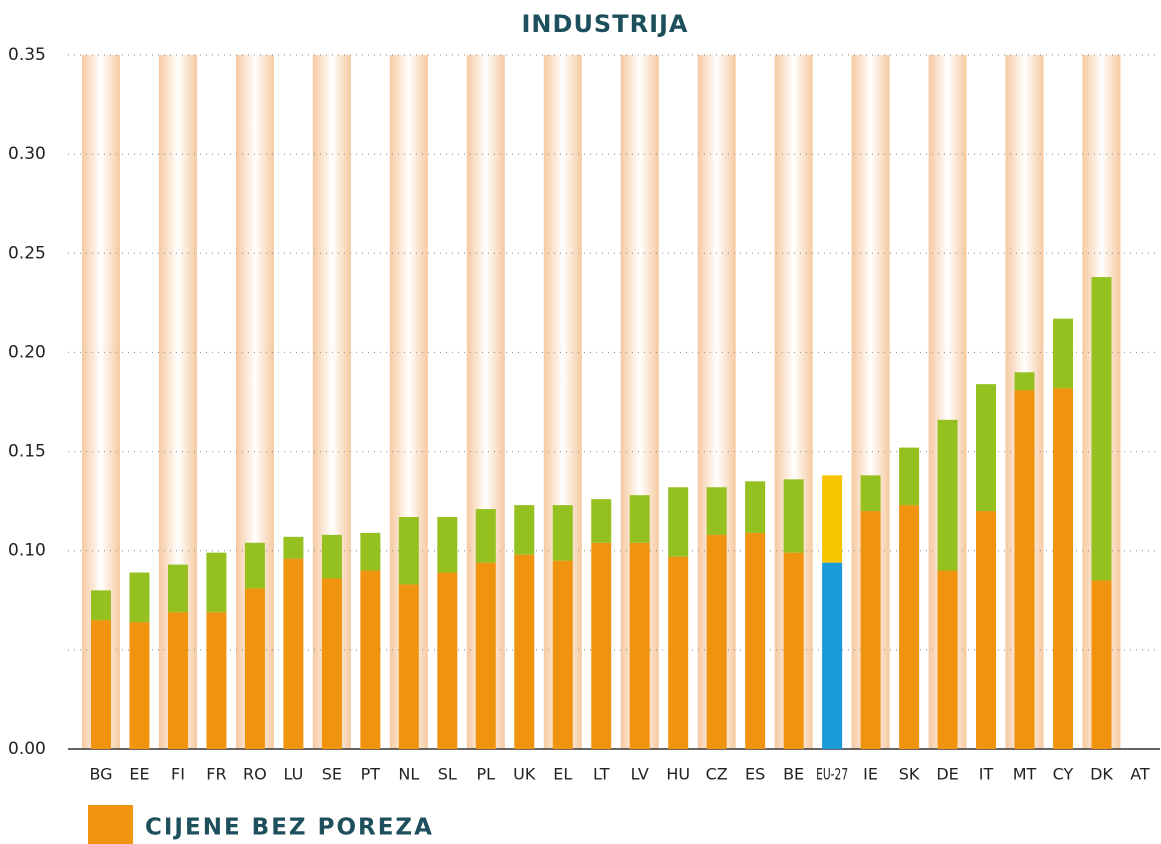  What do you see at coordinates (1101, 774) in the screenshot?
I see `x-tick-label: DK` at bounding box center [1101, 774].